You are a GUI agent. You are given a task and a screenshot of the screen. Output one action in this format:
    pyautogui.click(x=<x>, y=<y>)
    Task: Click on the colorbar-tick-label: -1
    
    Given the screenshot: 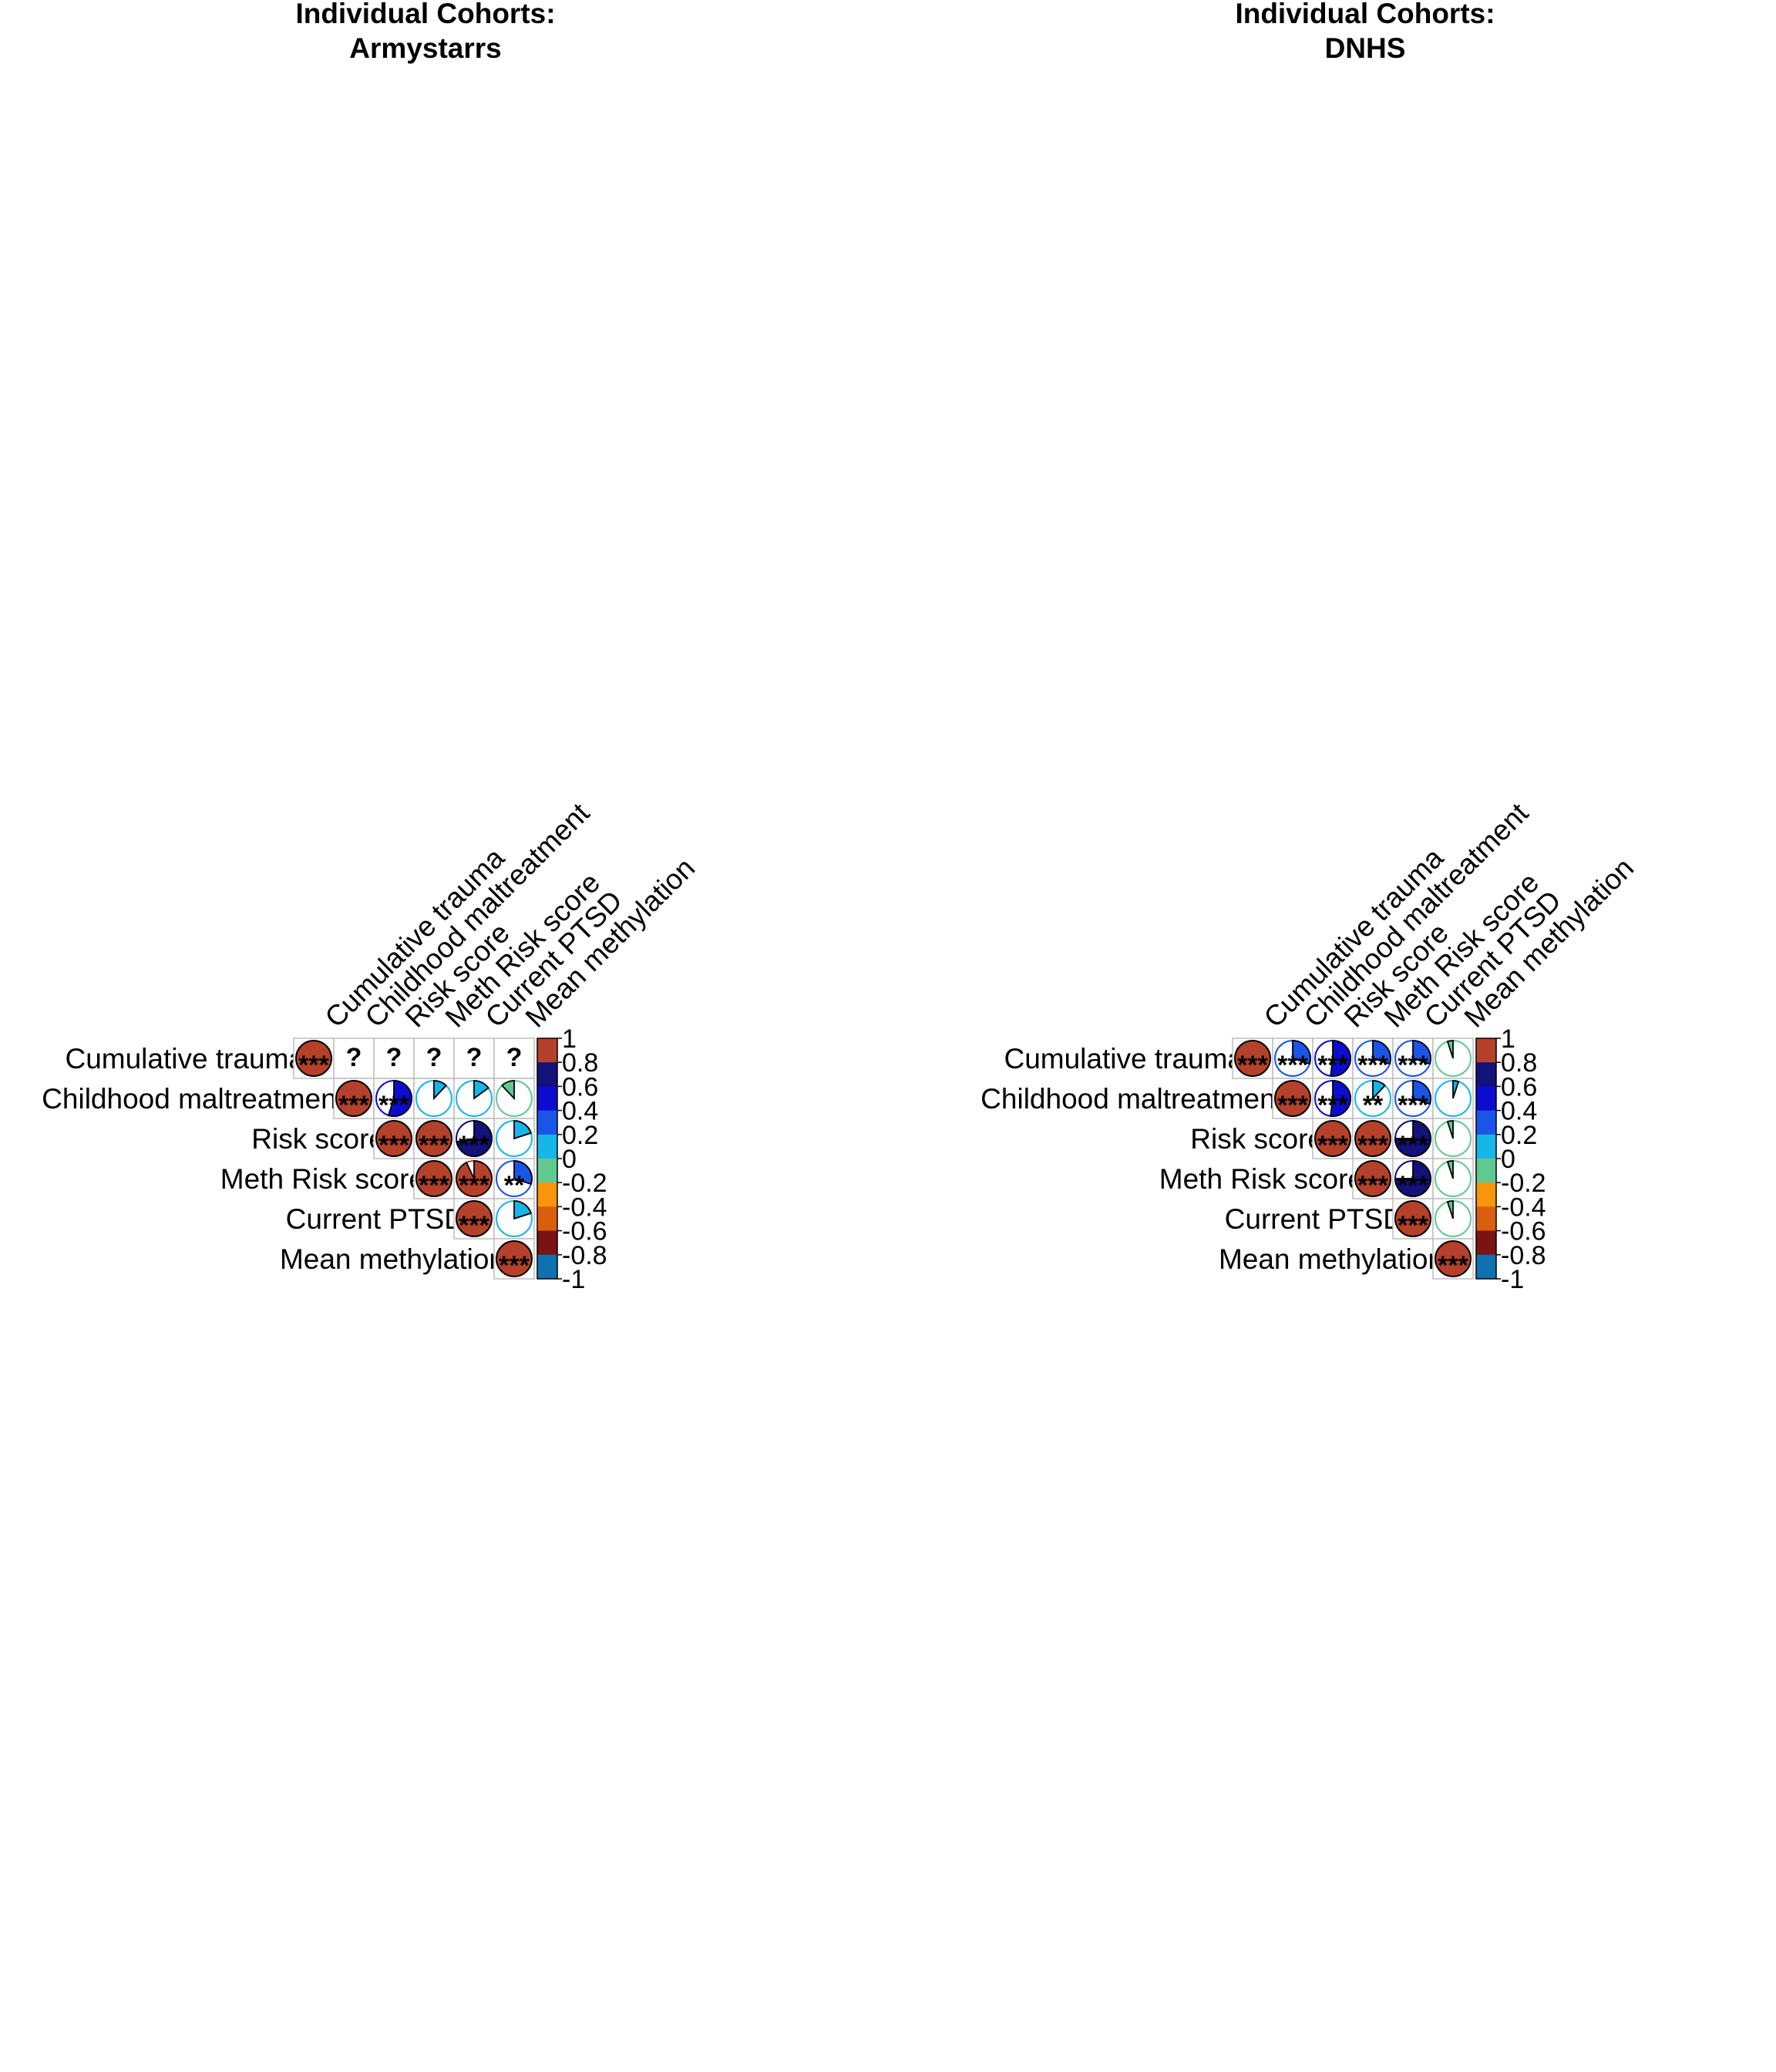 What is the action you would take?
    pyautogui.click(x=573, y=1279)
    